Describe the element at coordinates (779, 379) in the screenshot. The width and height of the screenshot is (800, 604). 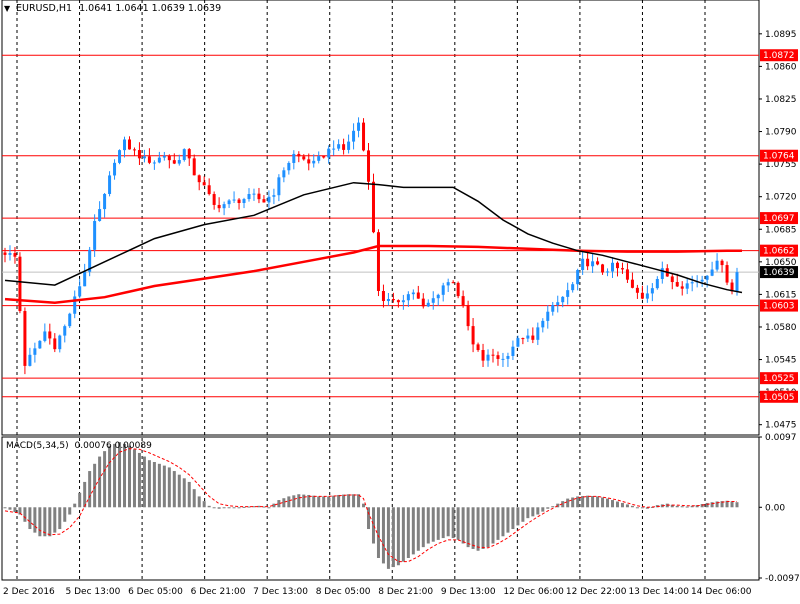
I see `level-label: 1.0525` at that location.